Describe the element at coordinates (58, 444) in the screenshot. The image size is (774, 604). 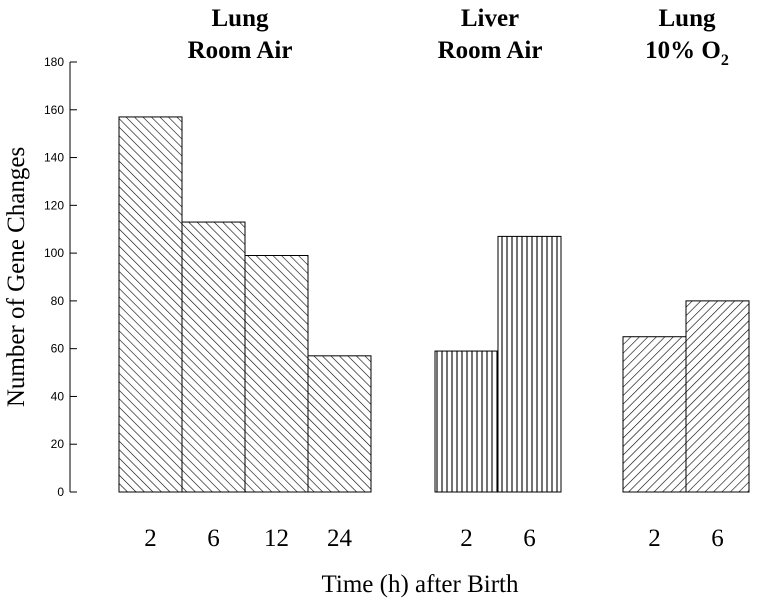
I see `y-tick-label: 20` at that location.